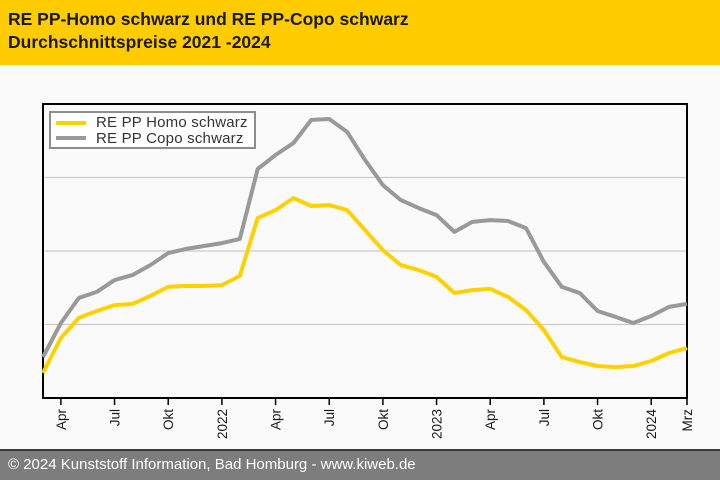  What do you see at coordinates (222, 424) in the screenshot?
I see `x-tick-label: 2022` at bounding box center [222, 424].